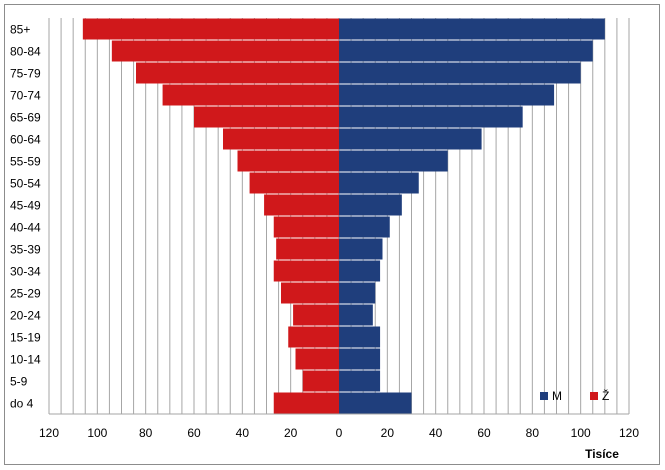 This screenshot has height=470, width=665. I want to click on y-tick-label: 45-49, so click(25, 206).